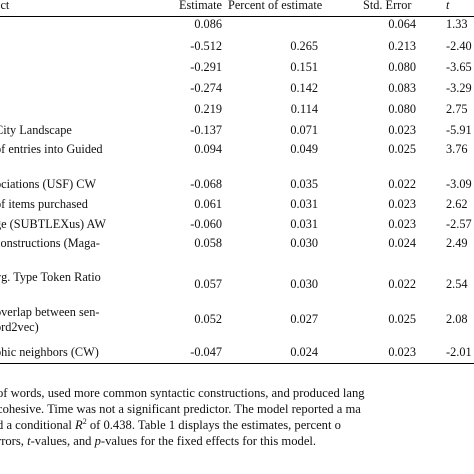 The width and height of the screenshot is (474, 474). Describe the element at coordinates (387, 6) in the screenshot. I see `header-std-error: Std. Error` at that location.